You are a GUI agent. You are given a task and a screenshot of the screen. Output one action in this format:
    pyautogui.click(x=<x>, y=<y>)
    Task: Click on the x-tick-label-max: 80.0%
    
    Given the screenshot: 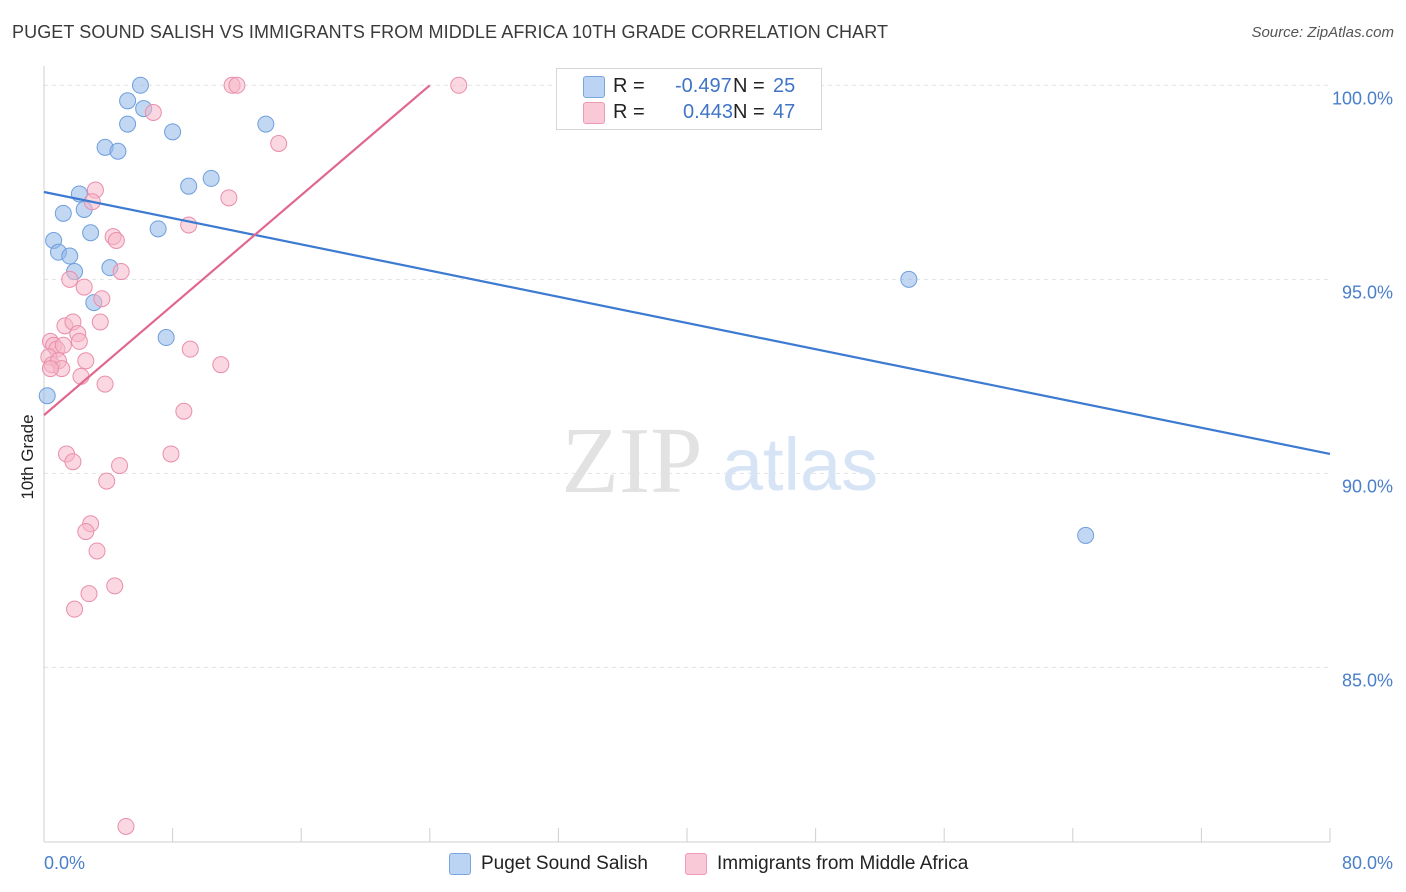 What is the action you would take?
    pyautogui.click(x=1367, y=863)
    